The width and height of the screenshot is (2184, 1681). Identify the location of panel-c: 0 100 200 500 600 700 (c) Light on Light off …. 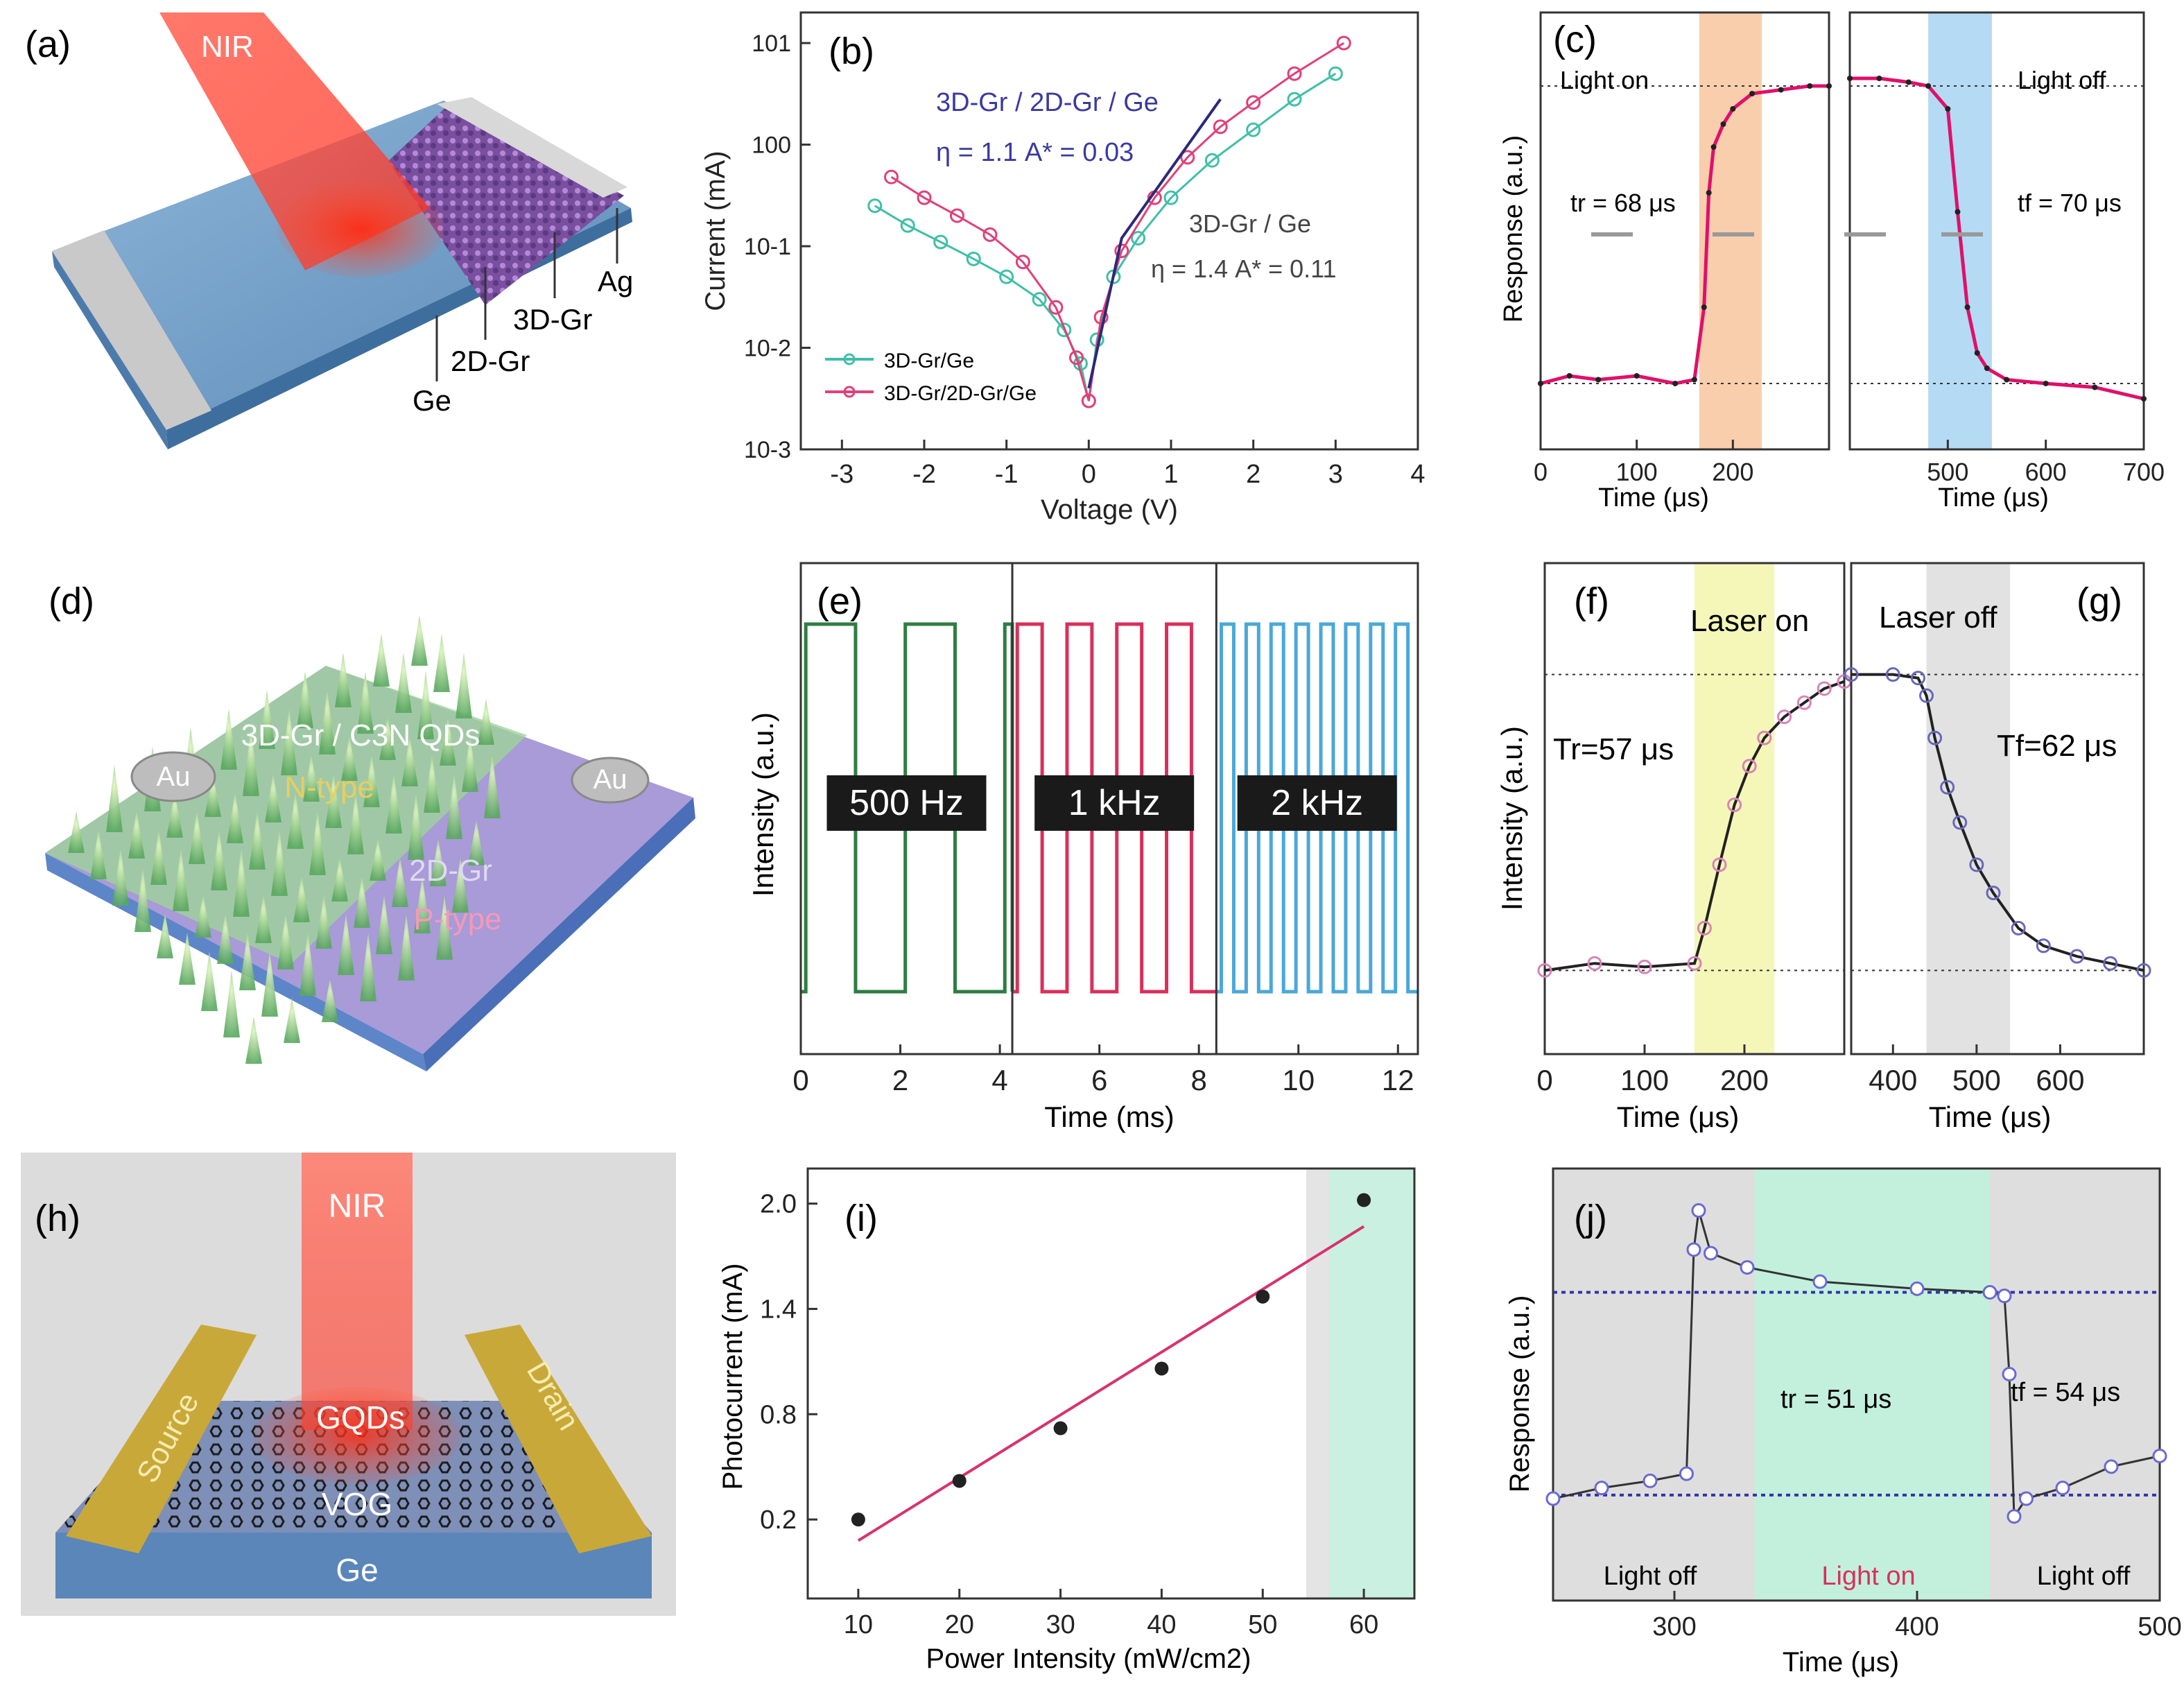
(1832, 261).